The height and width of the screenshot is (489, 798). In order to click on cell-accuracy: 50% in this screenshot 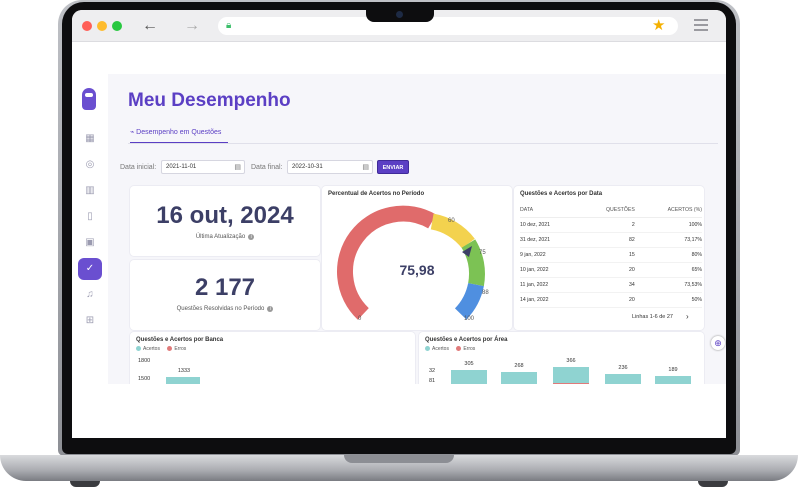, I will do `click(668, 300)`.